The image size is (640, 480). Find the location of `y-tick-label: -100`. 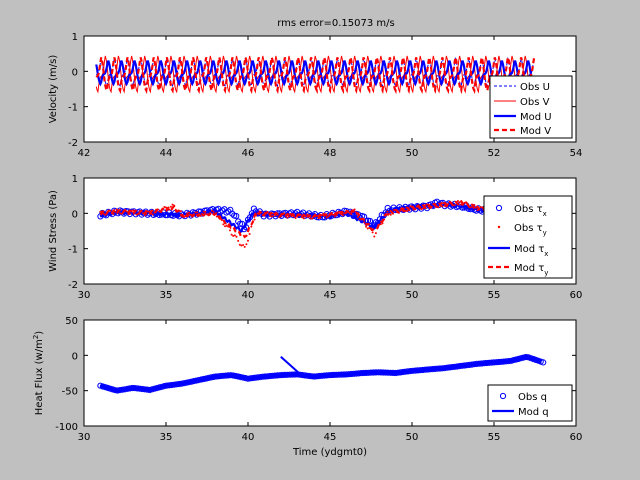

y-tick-label: -100 is located at coordinates (66, 427).